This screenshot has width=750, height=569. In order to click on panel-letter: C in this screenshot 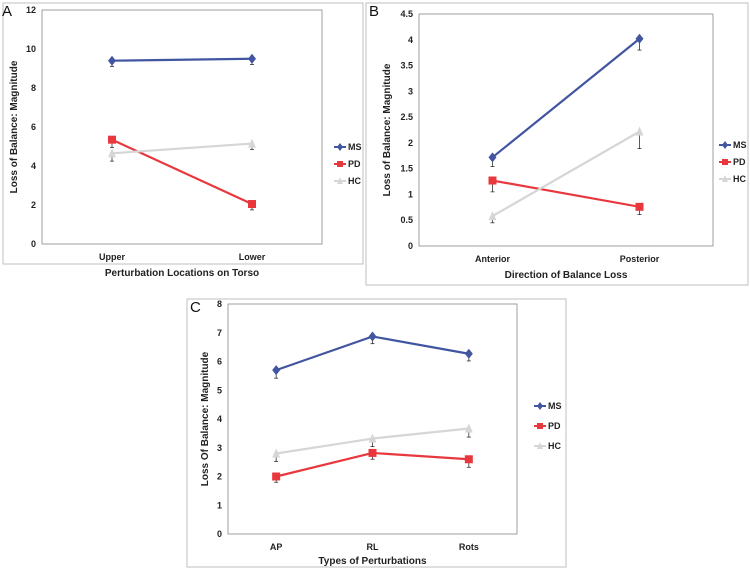, I will do `click(195, 307)`.